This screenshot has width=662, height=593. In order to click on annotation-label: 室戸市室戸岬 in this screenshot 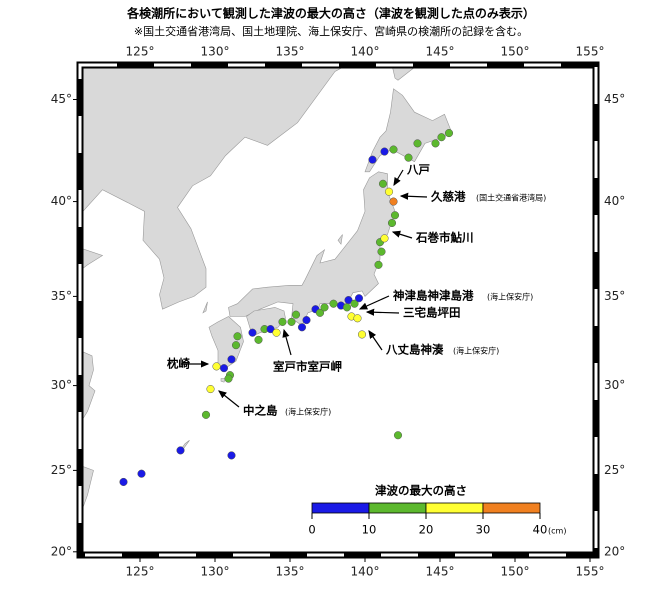, I will do `click(307, 367)`.